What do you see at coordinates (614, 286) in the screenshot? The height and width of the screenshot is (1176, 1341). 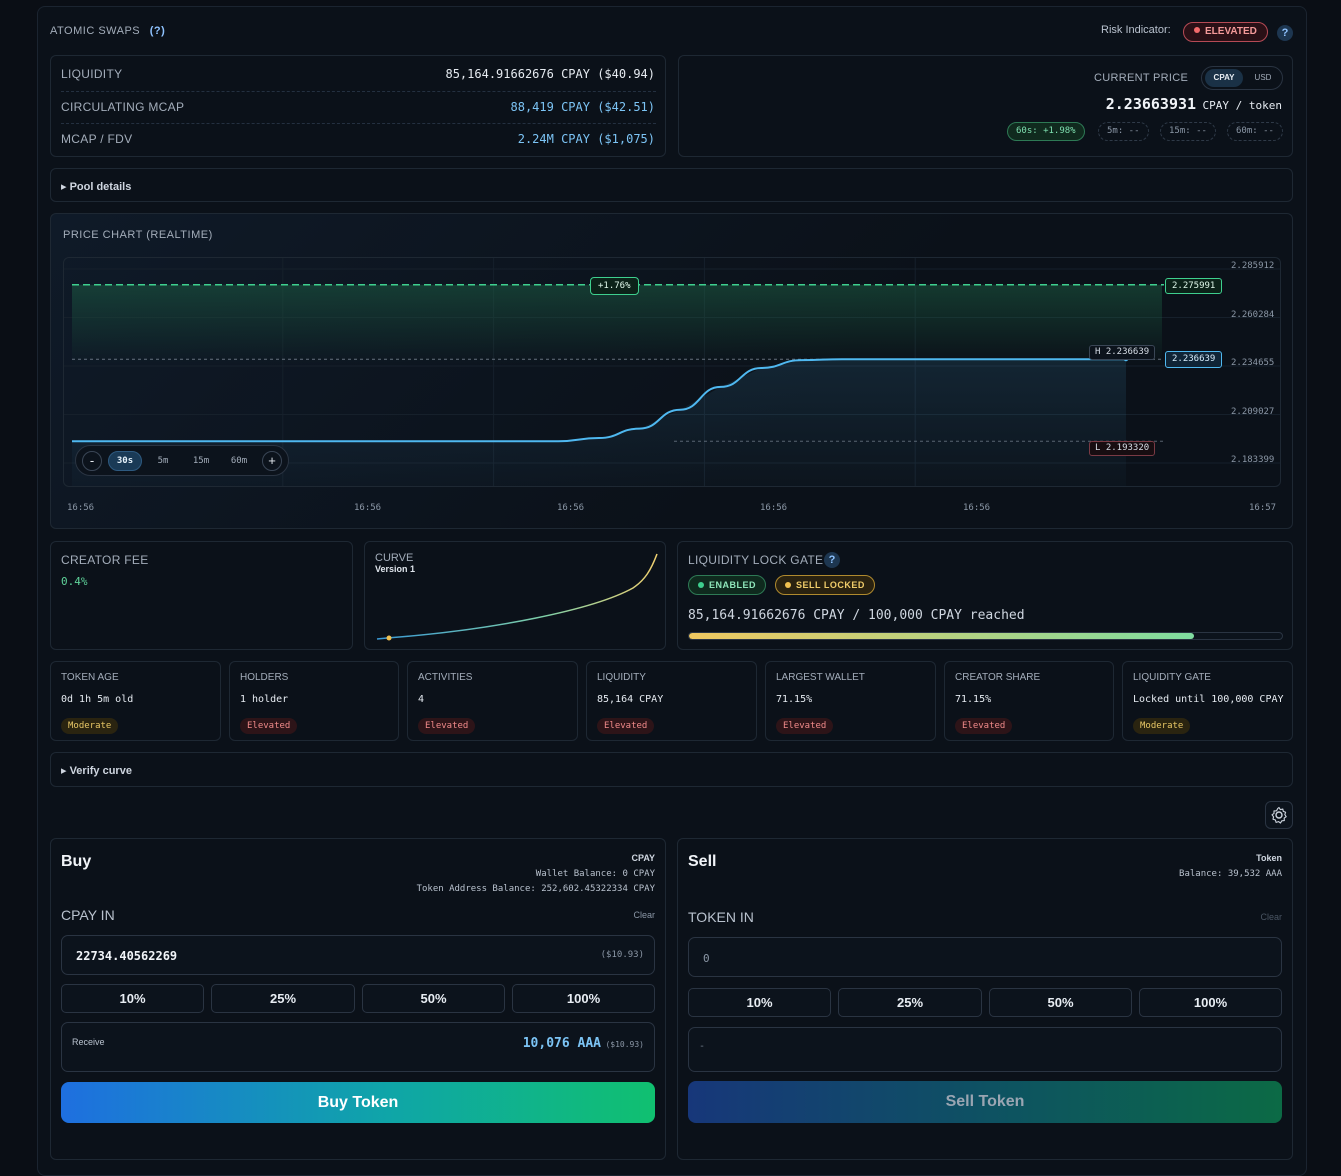 I see `target-change-label: +1.76%` at bounding box center [614, 286].